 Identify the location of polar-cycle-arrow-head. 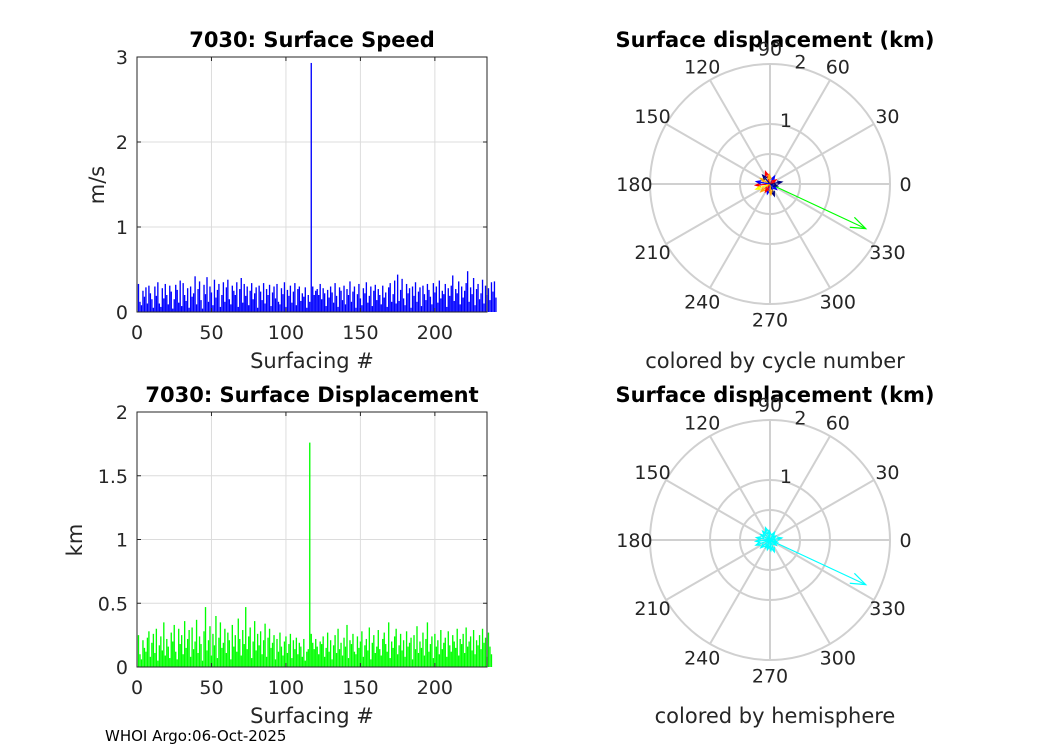
(776, 185).